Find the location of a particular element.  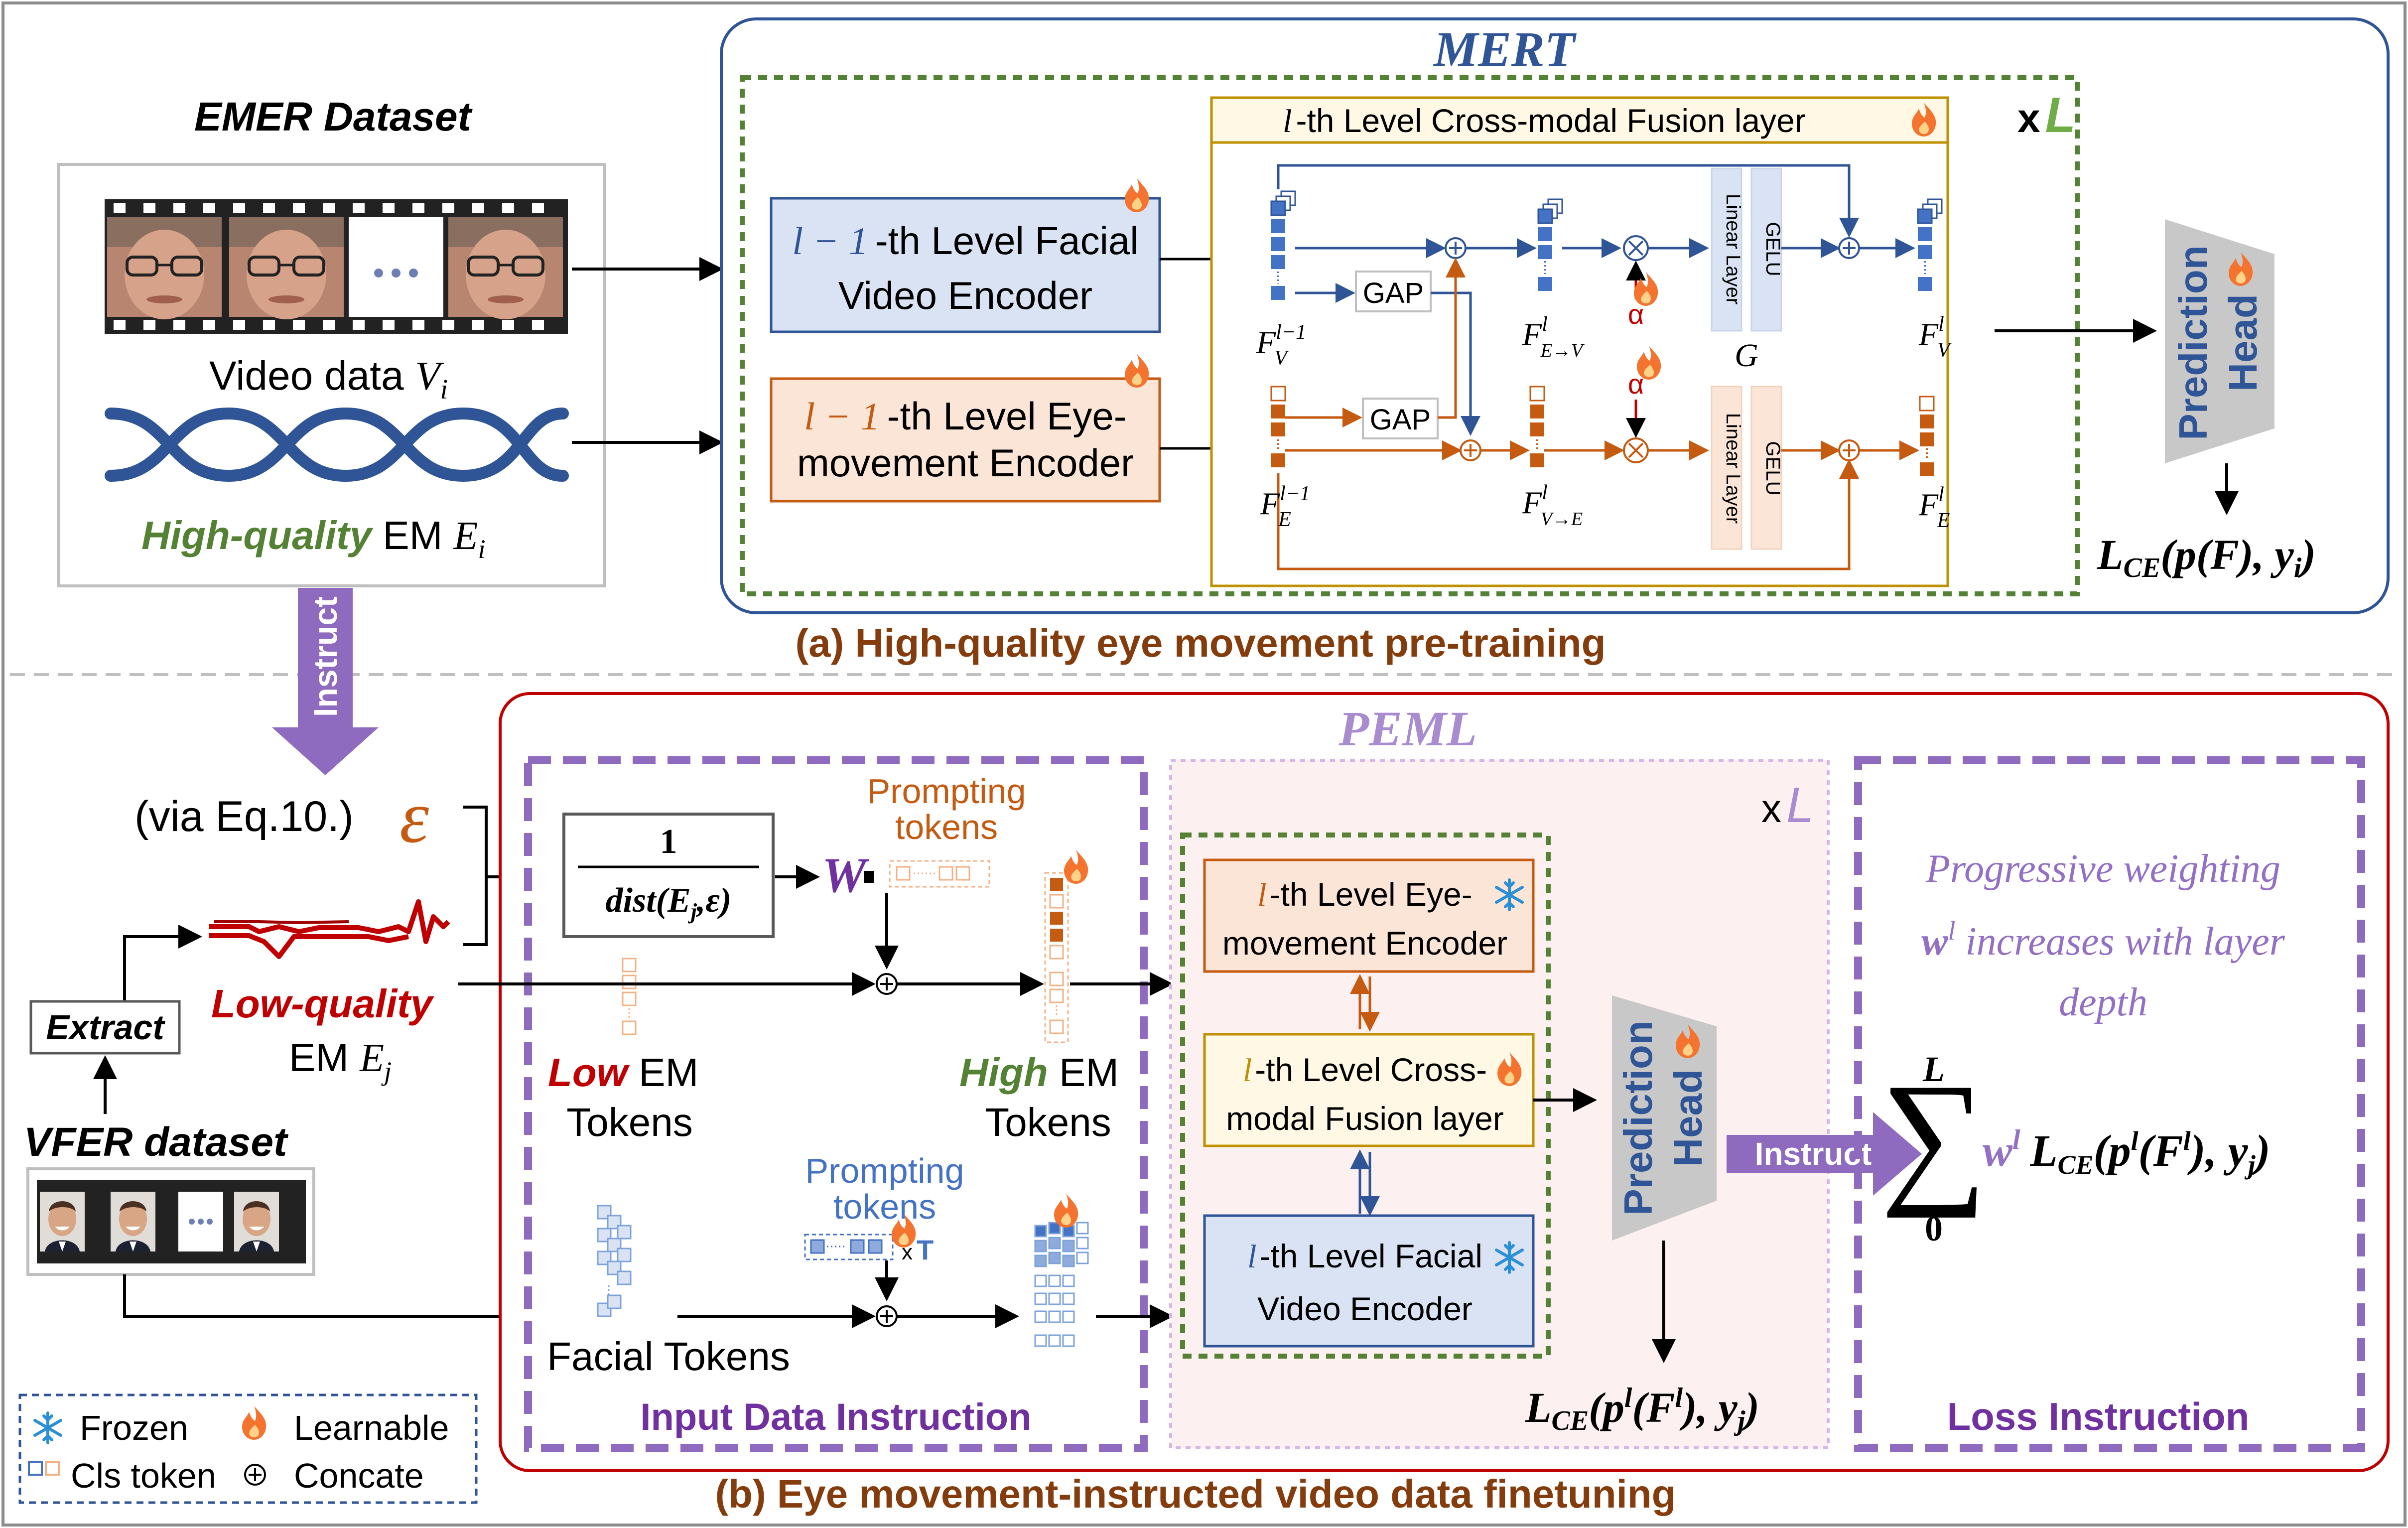

dist-formula-num: 1 is located at coordinates (669, 842).